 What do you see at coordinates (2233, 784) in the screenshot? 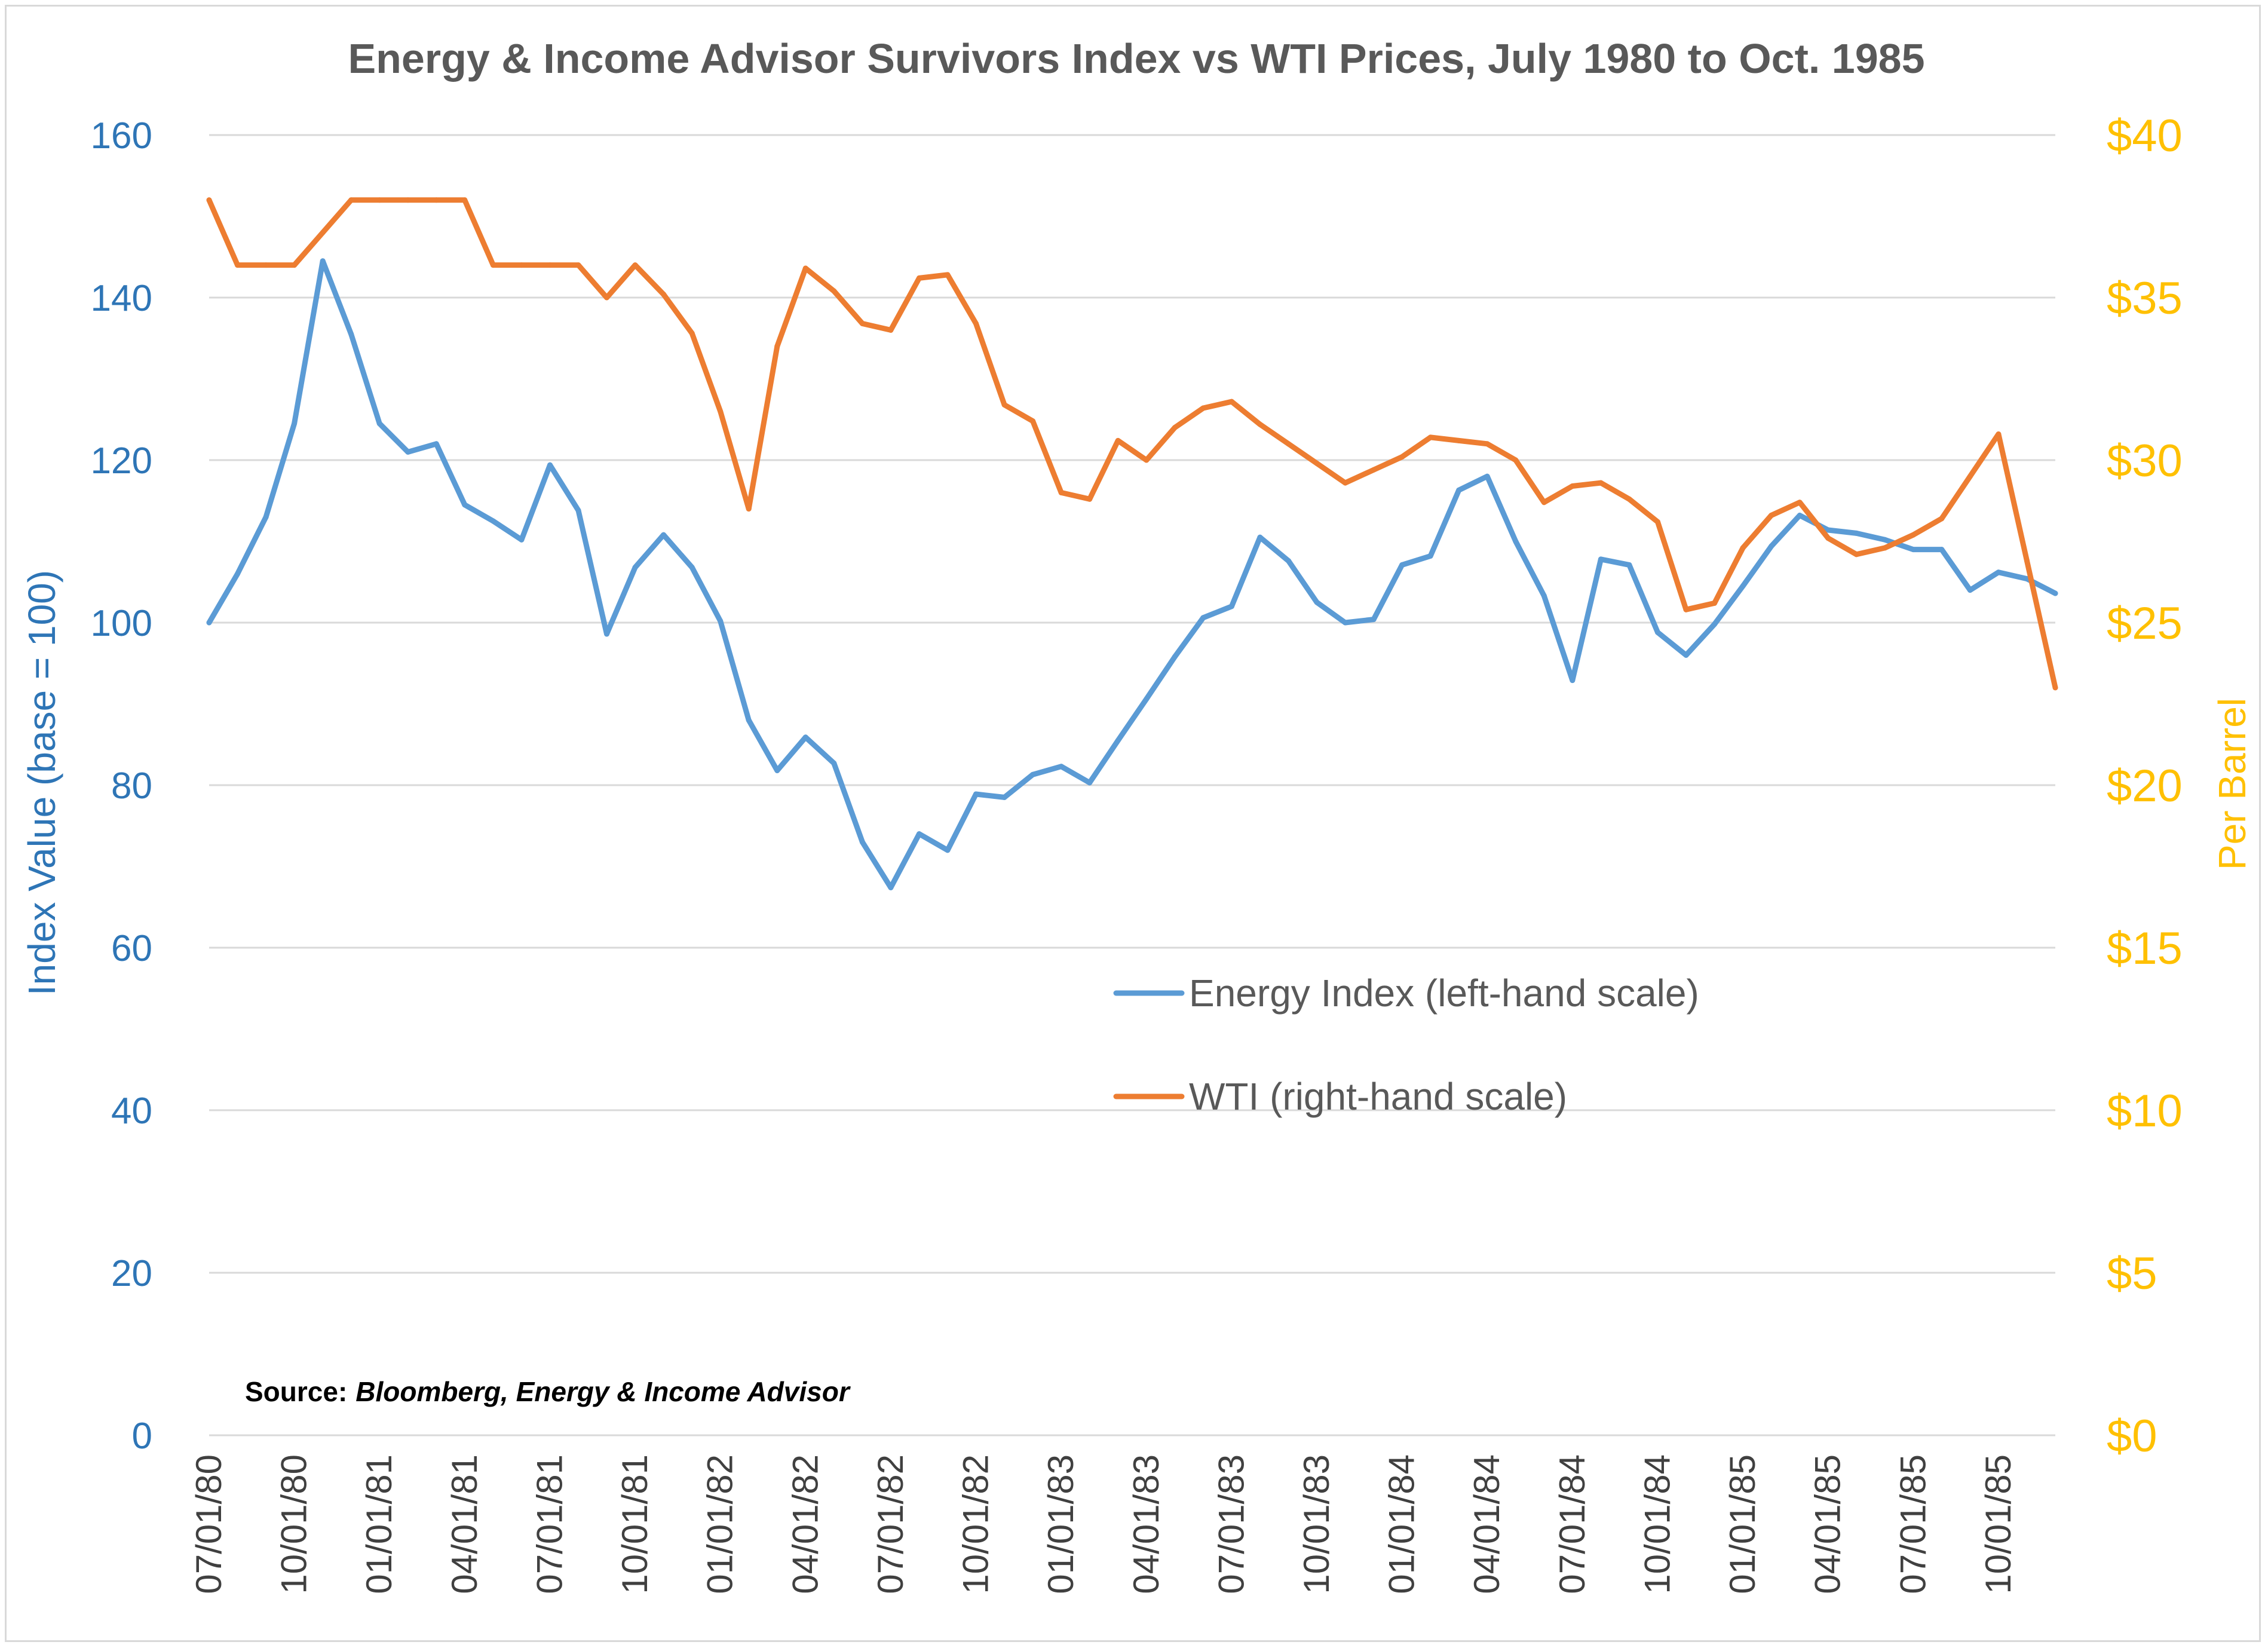
I see `right-axis-title: Per Barrel` at bounding box center [2233, 784].